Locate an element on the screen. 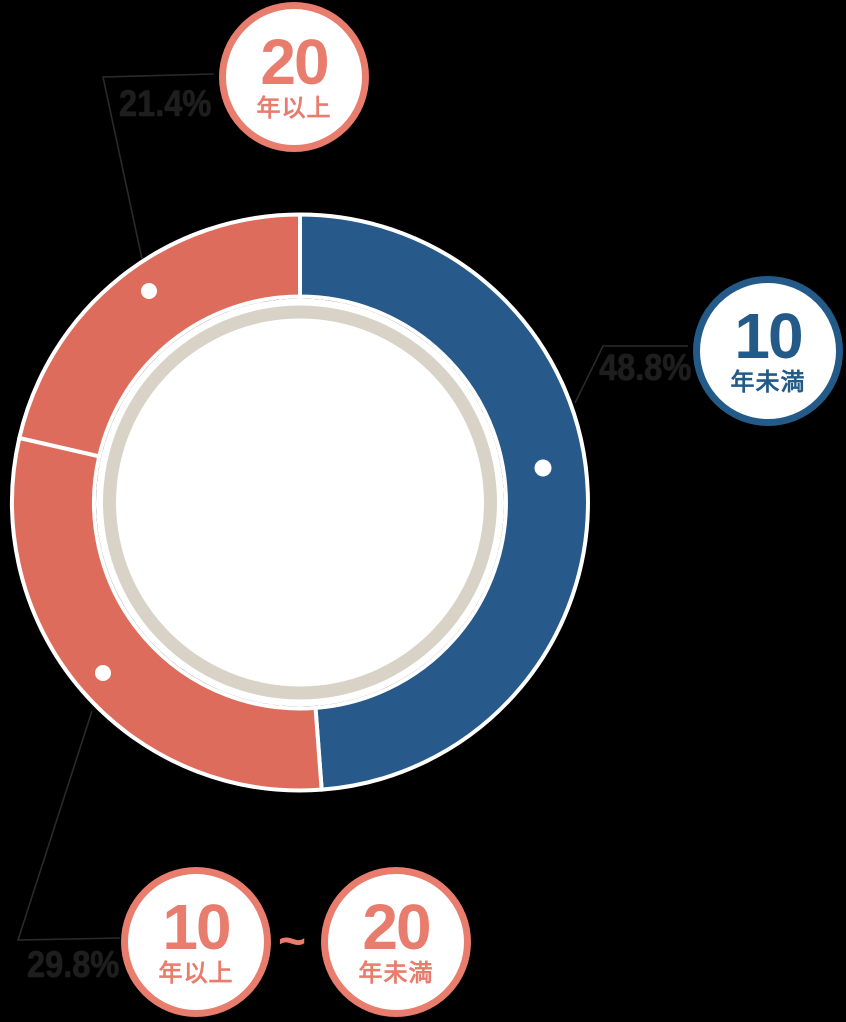 The width and height of the screenshot is (846, 1022). percent-label-under10: 48.8% is located at coordinates (645, 367).